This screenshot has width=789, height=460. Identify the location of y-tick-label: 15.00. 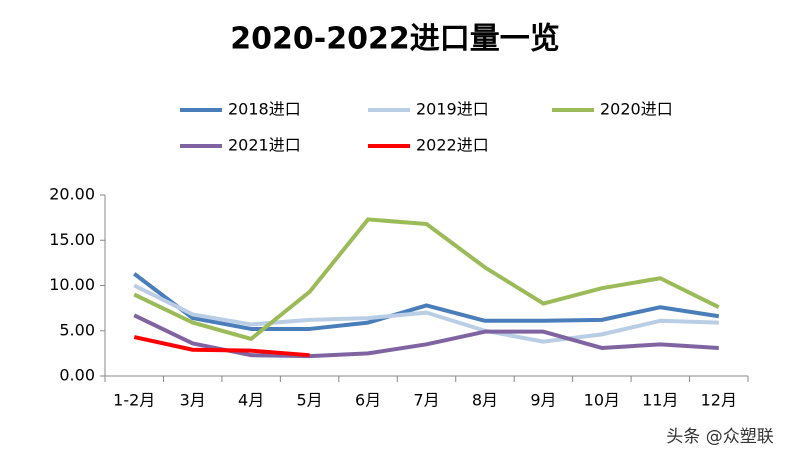
(72, 239).